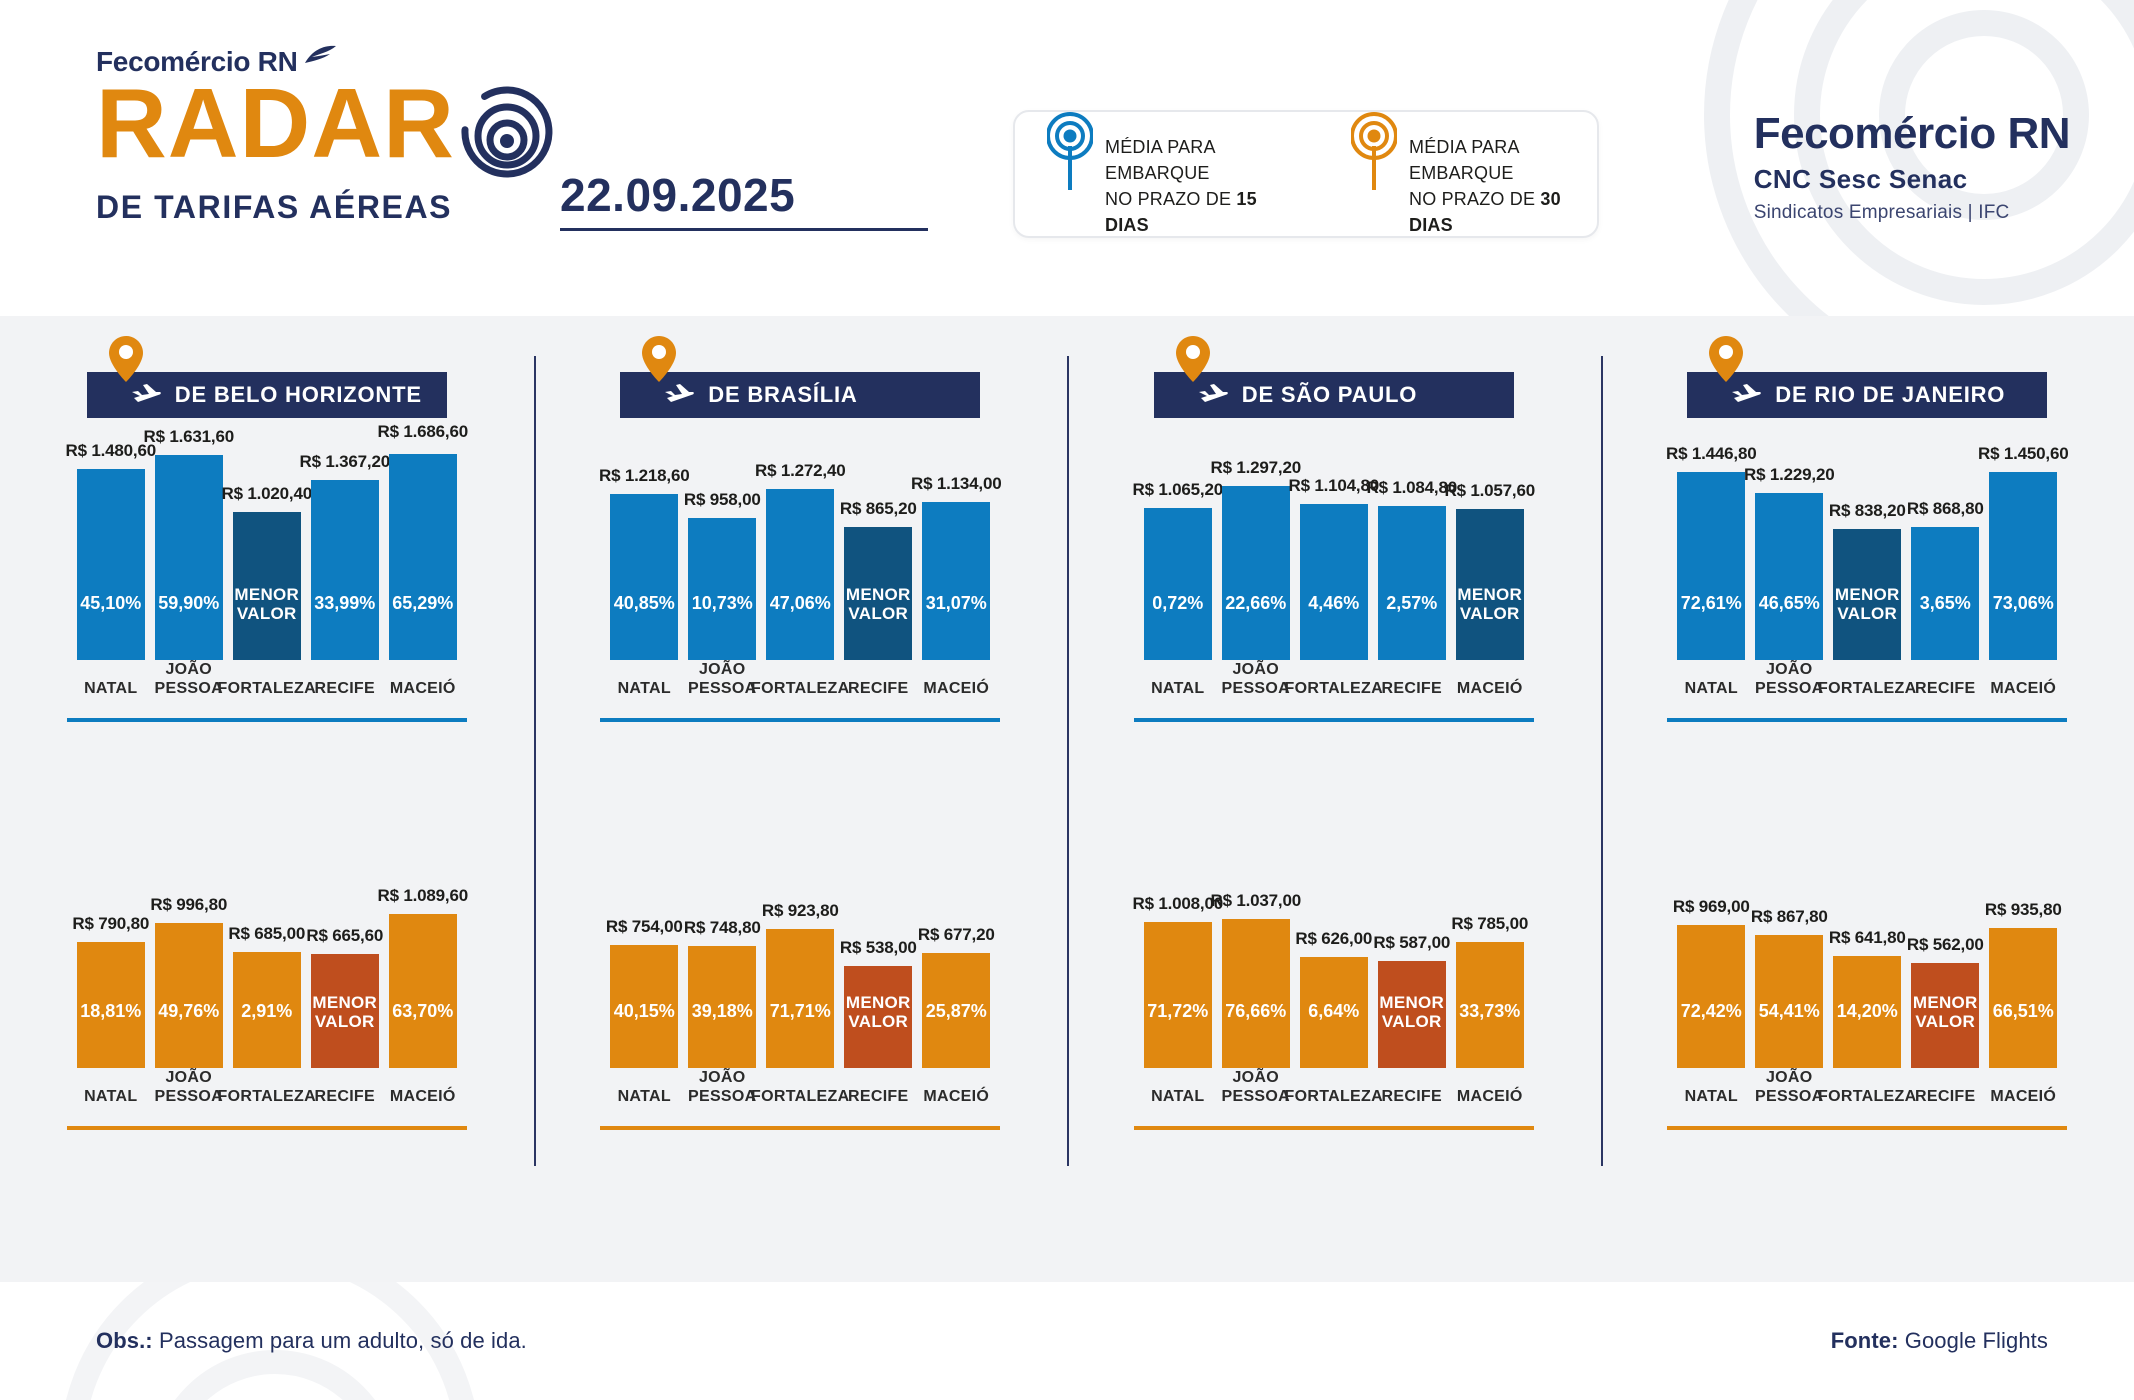 Image resolution: width=2134 pixels, height=1400 pixels. Describe the element at coordinates (644, 603) in the screenshot. I see `bar-percent-label: 40,85%` at that location.